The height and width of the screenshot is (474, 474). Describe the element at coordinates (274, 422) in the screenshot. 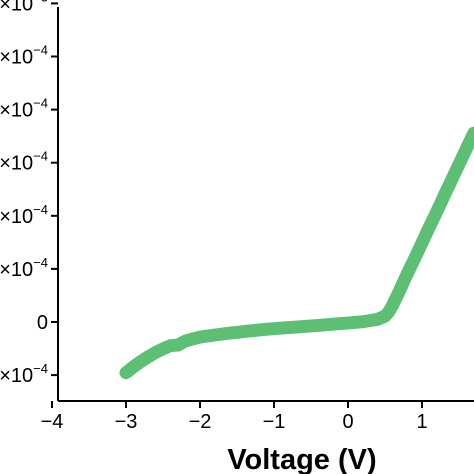

I see `x-tick-label: −1` at that location.